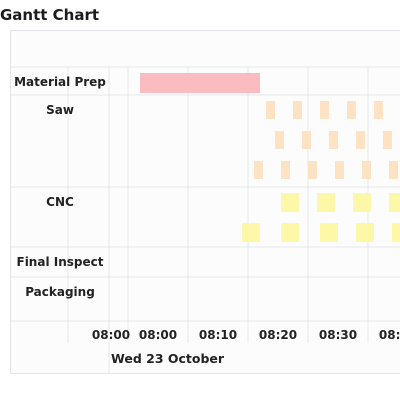 This screenshot has height=400, width=400. What do you see at coordinates (338, 335) in the screenshot?
I see `tick-label: 08:30` at bounding box center [338, 335].